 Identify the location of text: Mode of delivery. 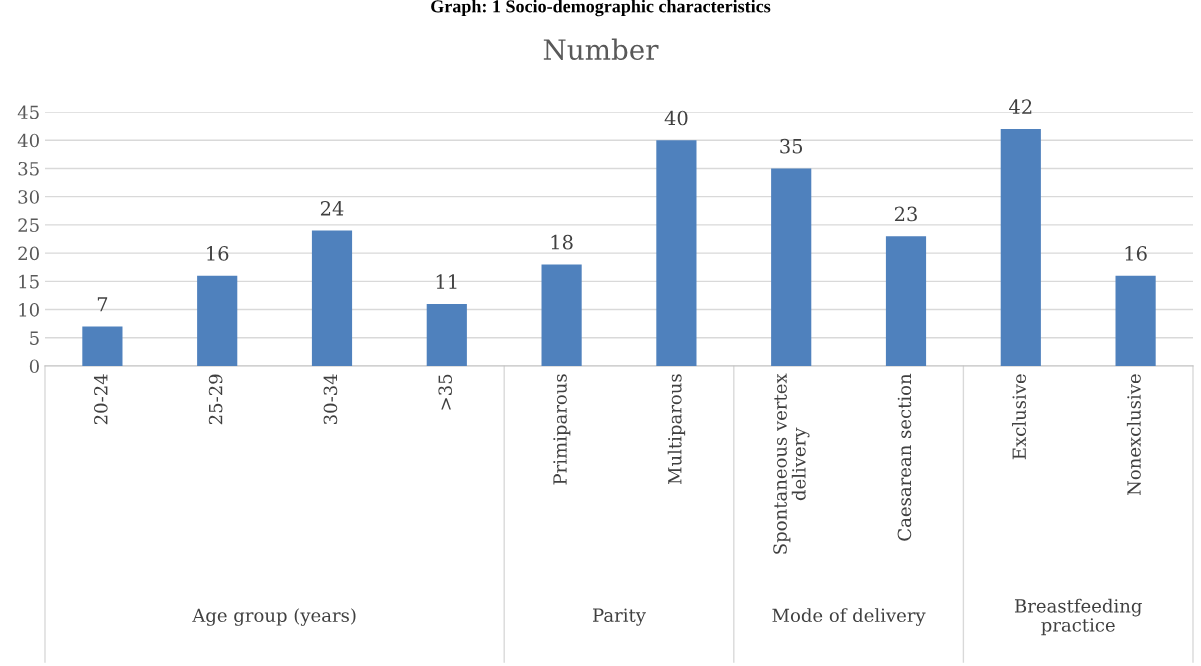
(849, 617).